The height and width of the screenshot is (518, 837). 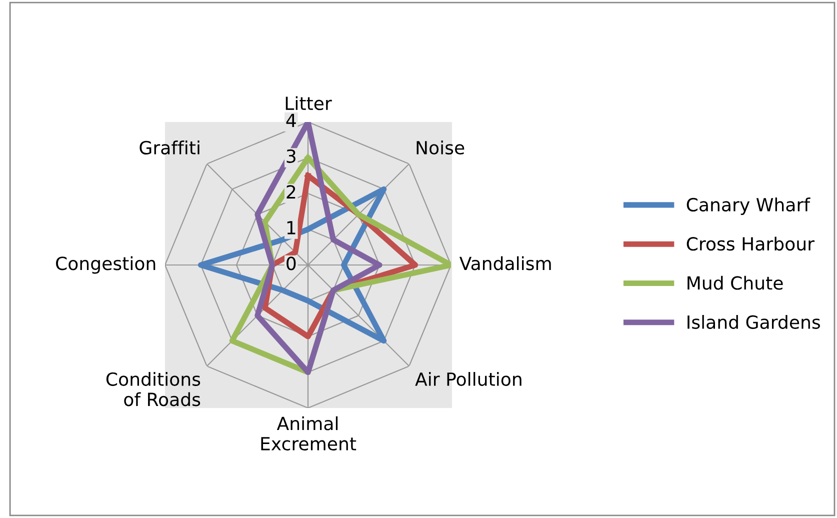 I want to click on spoke-label: Noise, so click(x=440, y=147).